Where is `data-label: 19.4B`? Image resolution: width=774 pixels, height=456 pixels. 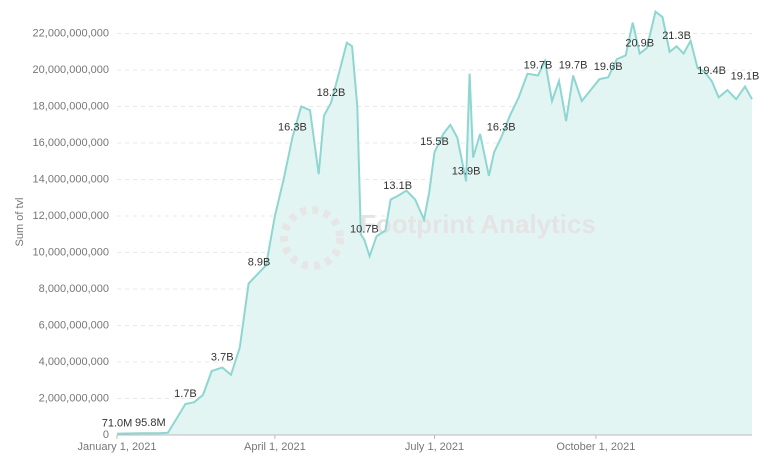
data-label: 19.4B is located at coordinates (711, 71).